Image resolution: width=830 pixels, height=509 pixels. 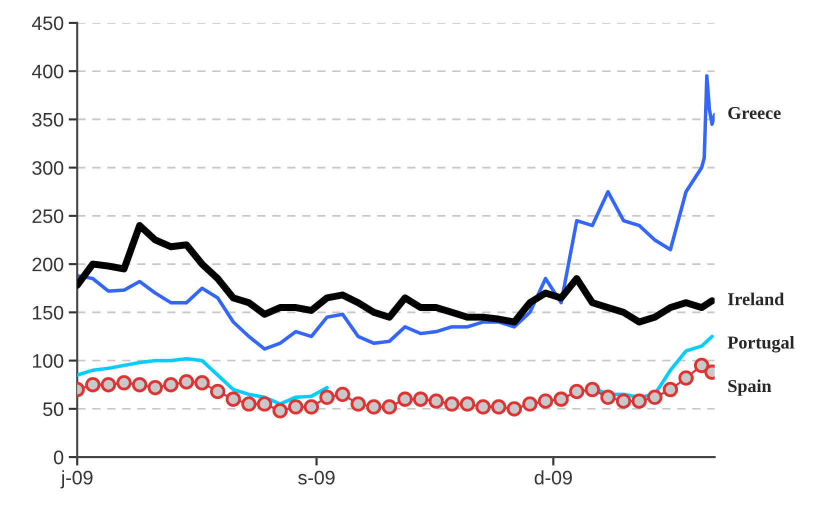 I want to click on x-tick-label: s-09, so click(x=316, y=477).